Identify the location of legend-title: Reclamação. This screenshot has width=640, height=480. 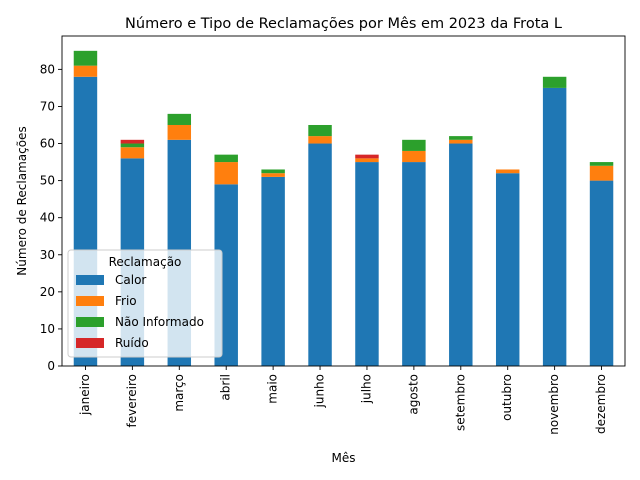
(145, 262).